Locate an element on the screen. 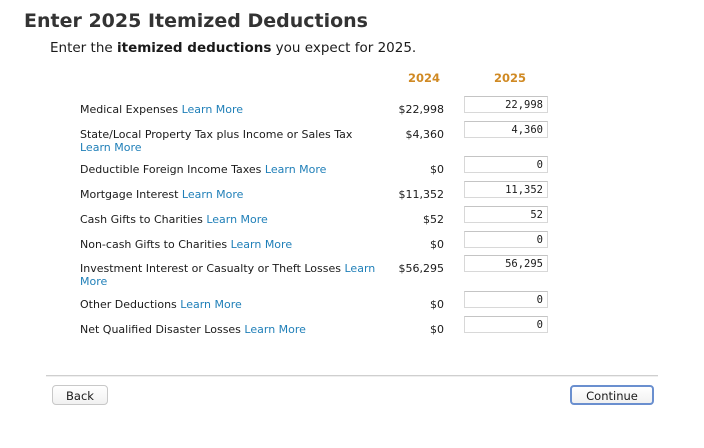 The image size is (704, 448). row-label: Net Qualified Disaster Losses Learn More is located at coordinates (230, 329).